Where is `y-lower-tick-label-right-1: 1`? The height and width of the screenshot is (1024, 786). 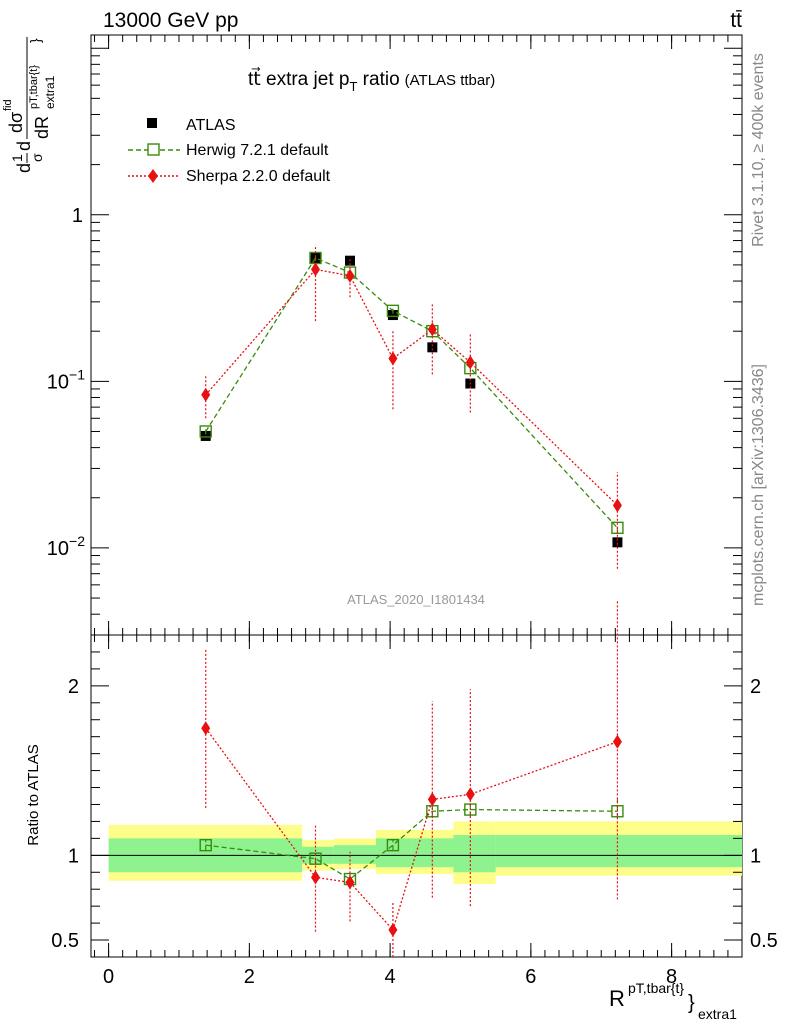 y-lower-tick-label-right-1: 1 is located at coordinates (755, 856).